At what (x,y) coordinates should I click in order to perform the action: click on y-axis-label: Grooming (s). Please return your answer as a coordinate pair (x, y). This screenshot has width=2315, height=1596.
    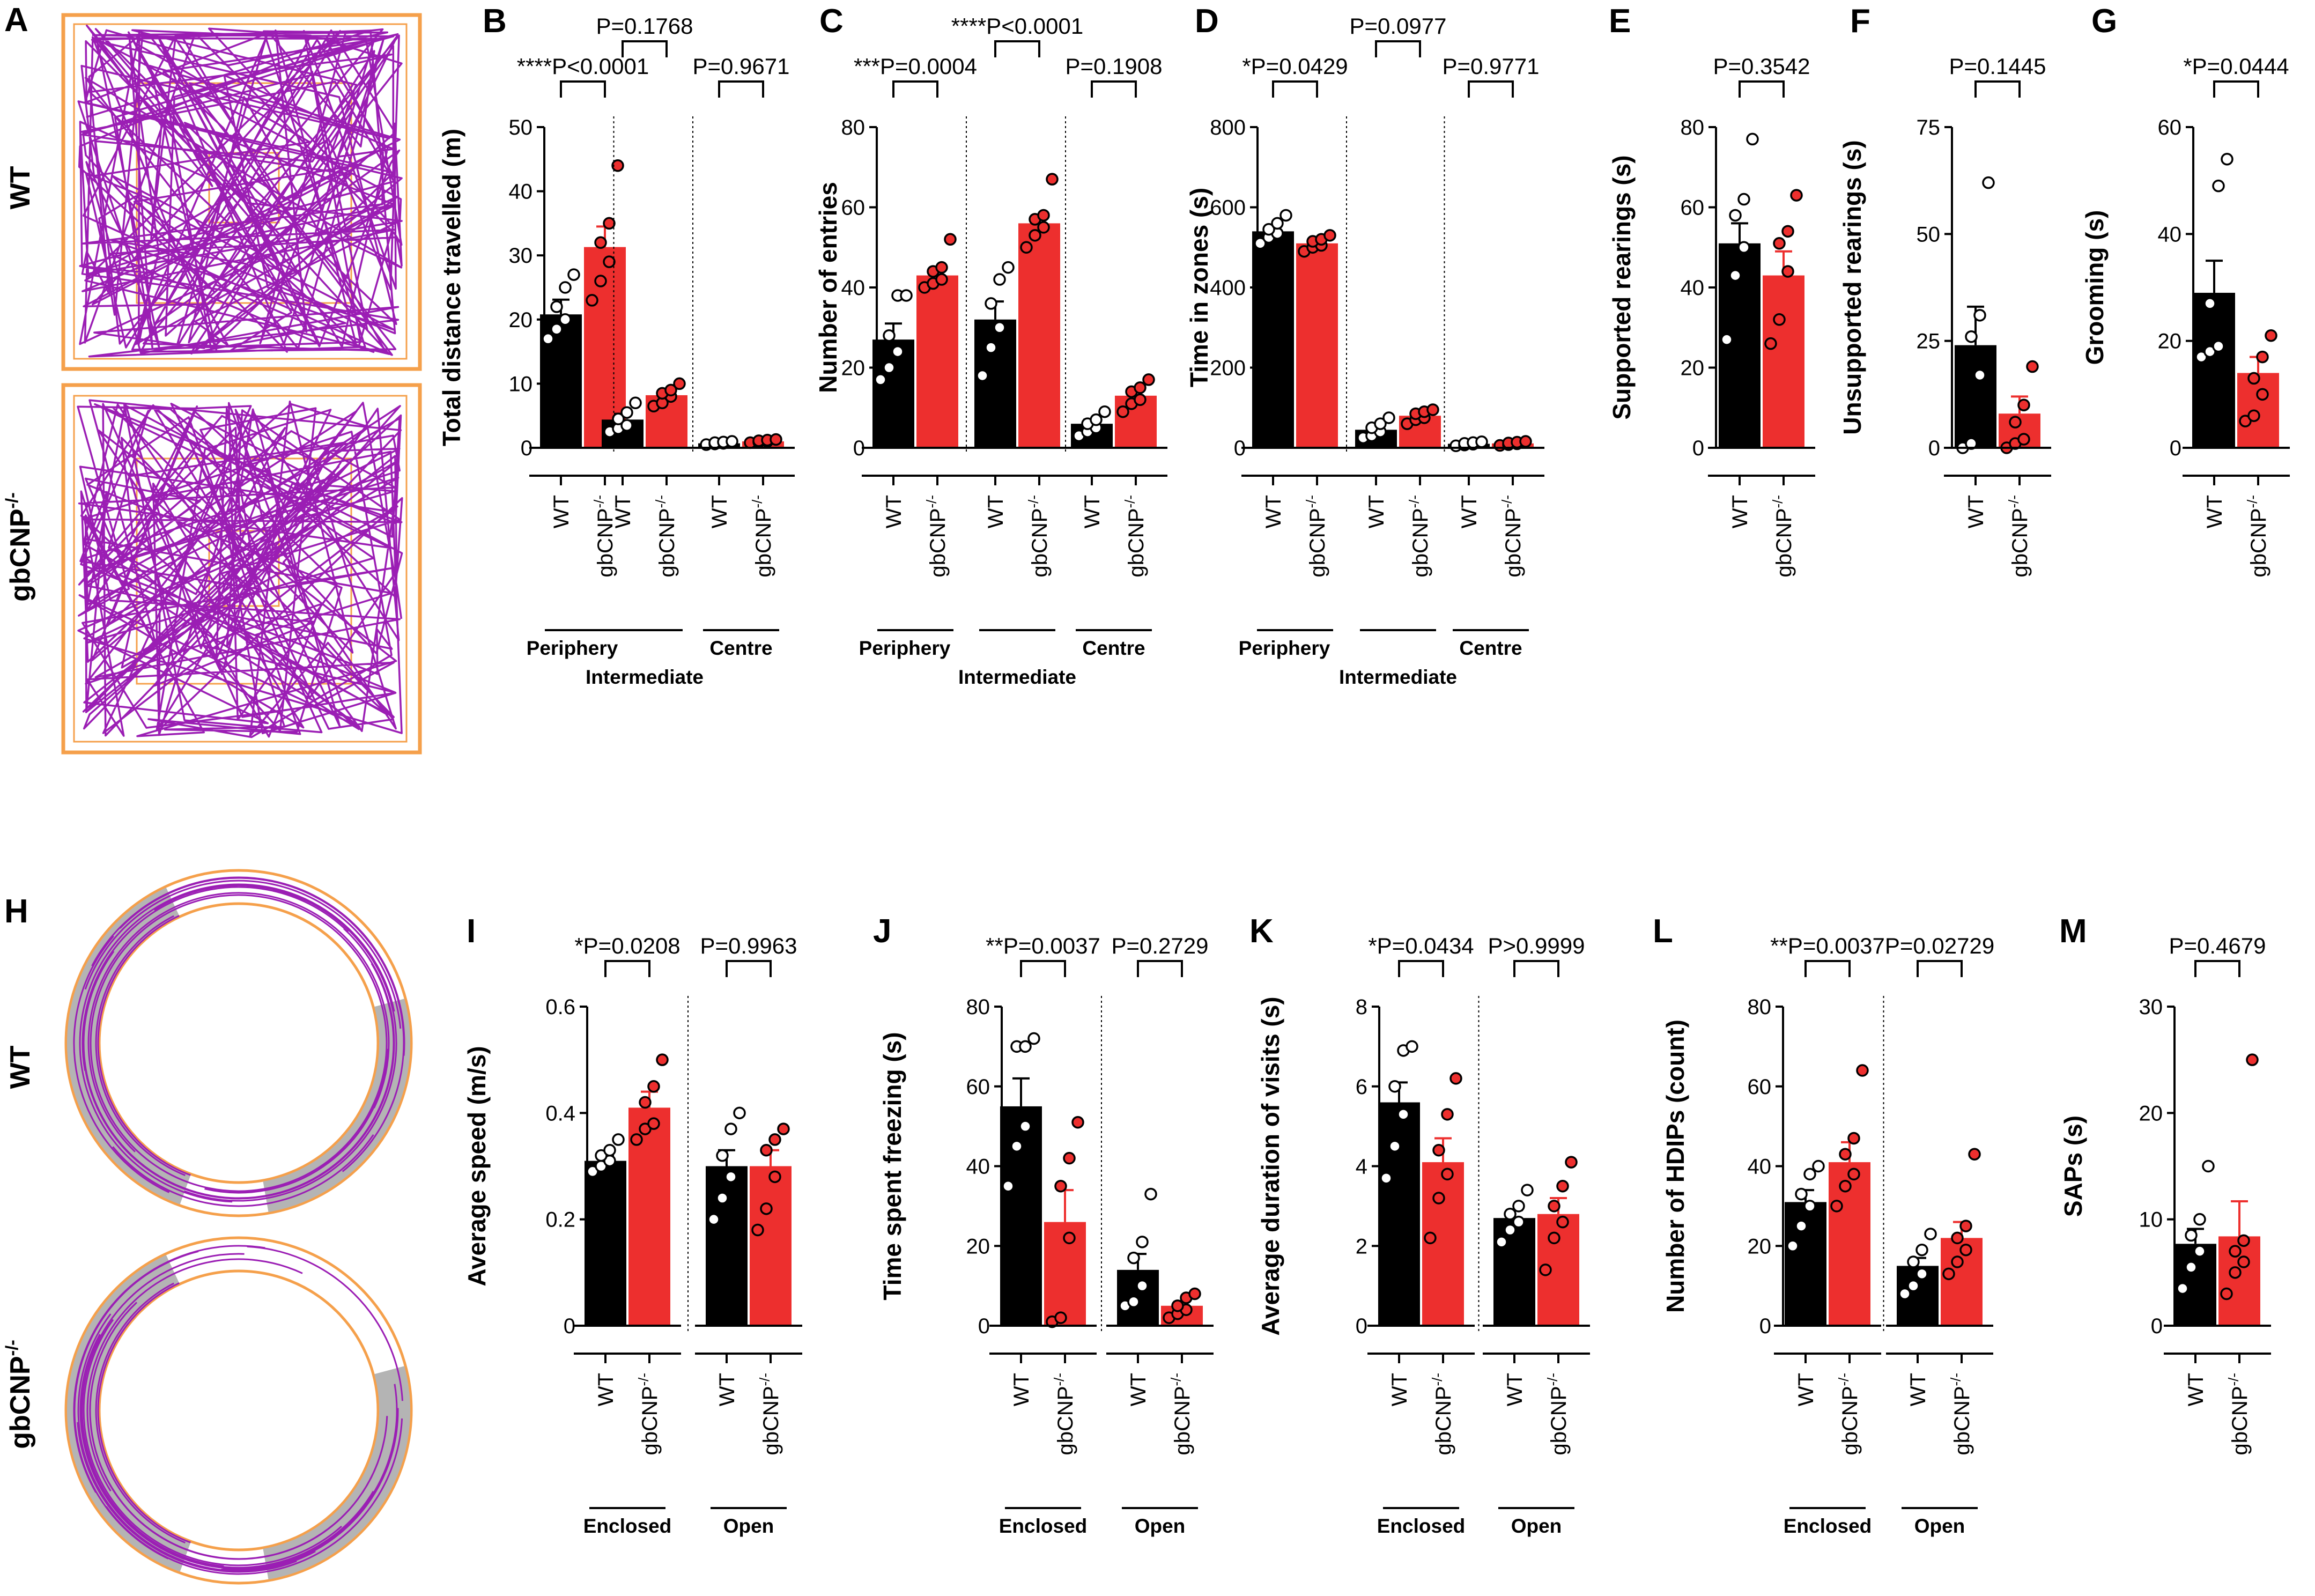
    Looking at the image, I should click on (2095, 287).